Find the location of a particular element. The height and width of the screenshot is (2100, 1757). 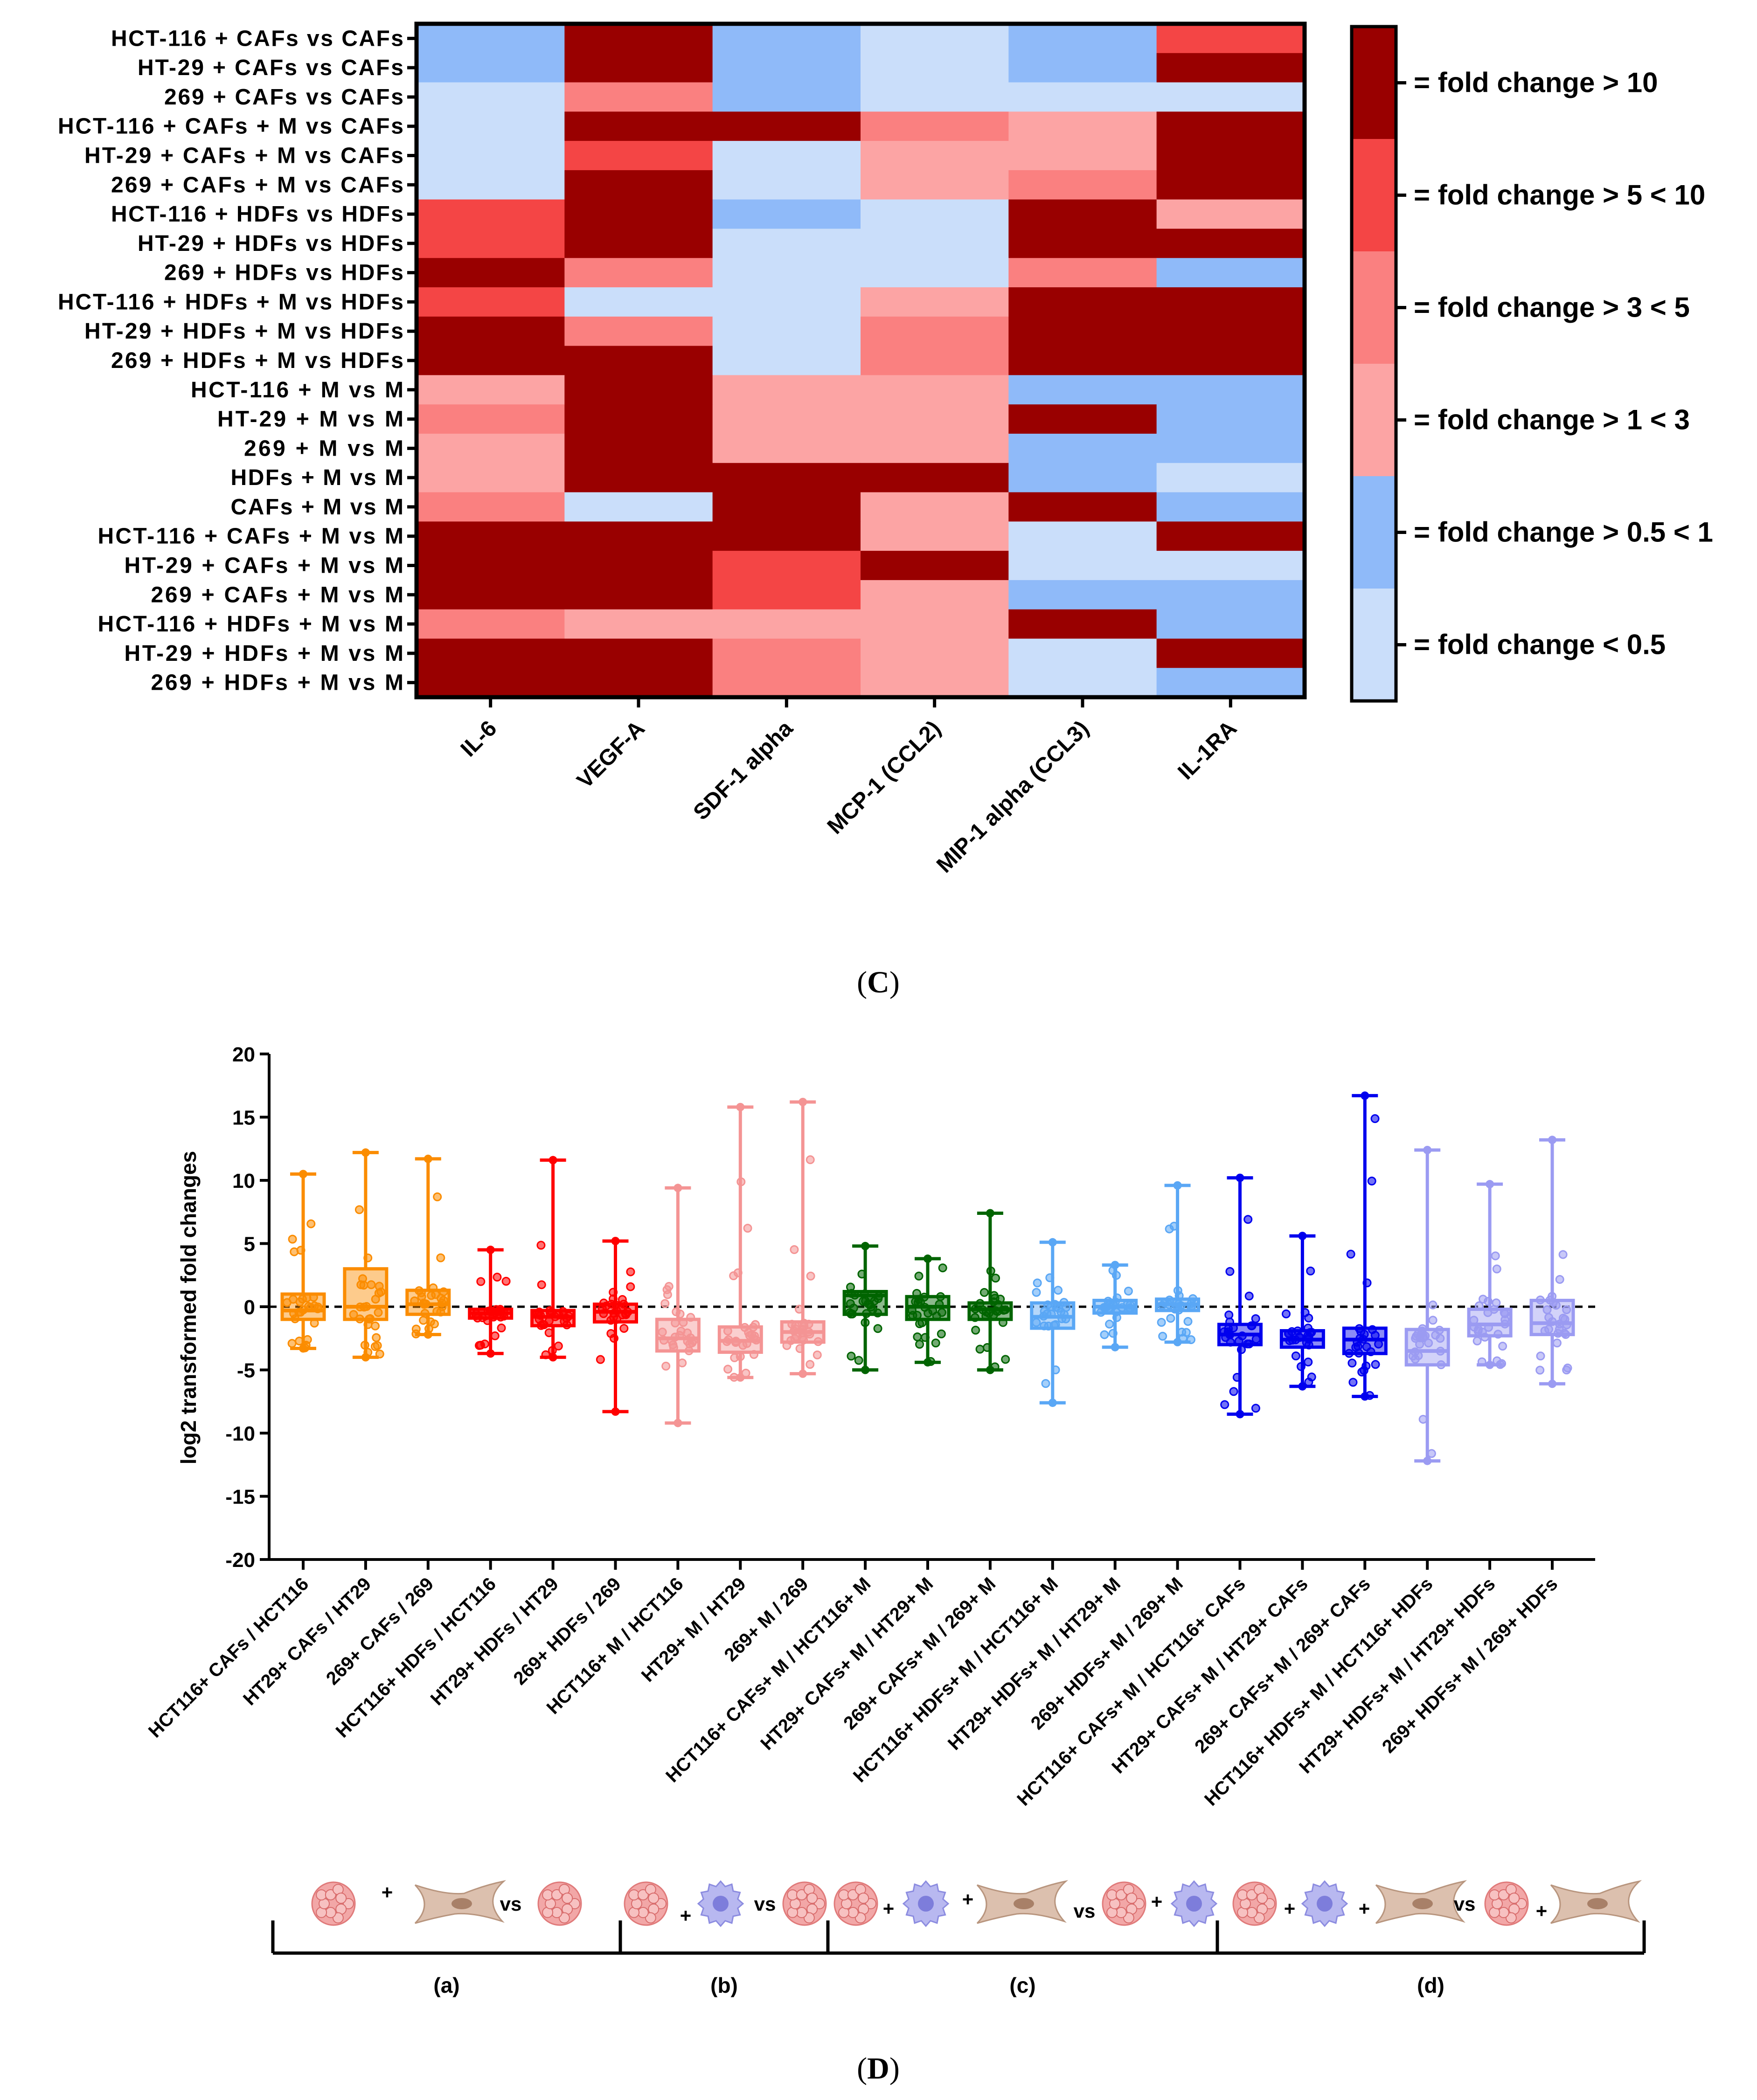

macrophage-icon is located at coordinates (720, 1903).